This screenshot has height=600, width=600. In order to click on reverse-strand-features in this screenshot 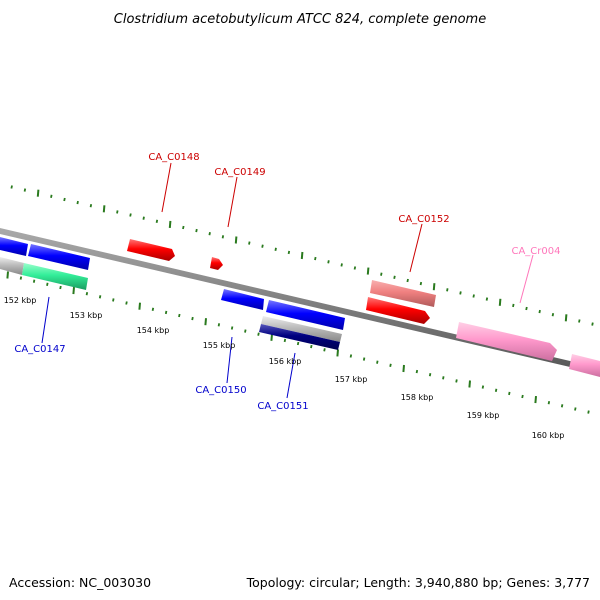, I will do `click(171, 303)`.